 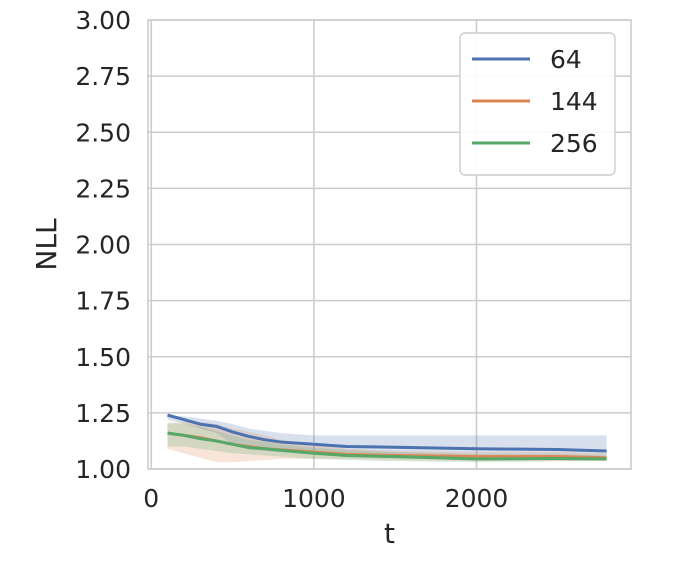 What do you see at coordinates (103, 413) in the screenshot?
I see `y-tick-label: 1.25` at bounding box center [103, 413].